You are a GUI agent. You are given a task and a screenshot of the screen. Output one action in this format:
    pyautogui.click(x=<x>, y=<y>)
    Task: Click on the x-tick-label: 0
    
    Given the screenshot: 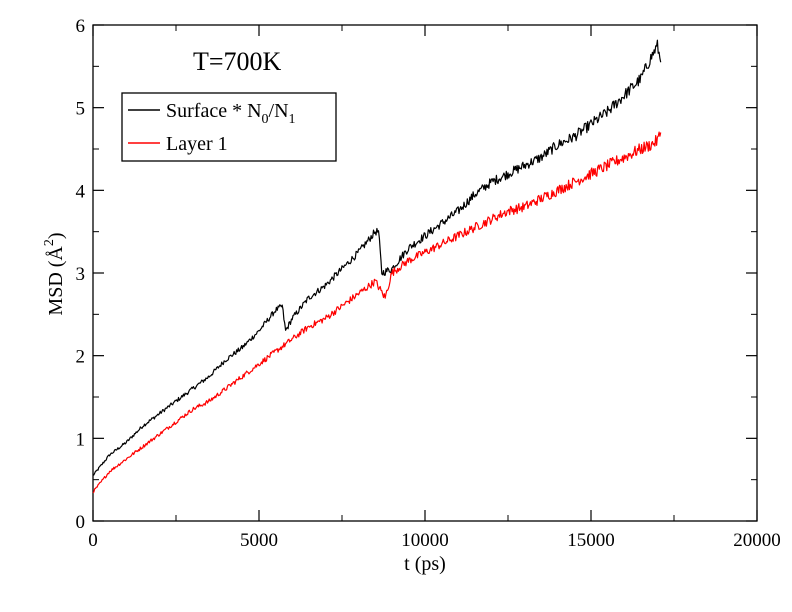 What is the action you would take?
    pyautogui.click(x=93, y=540)
    